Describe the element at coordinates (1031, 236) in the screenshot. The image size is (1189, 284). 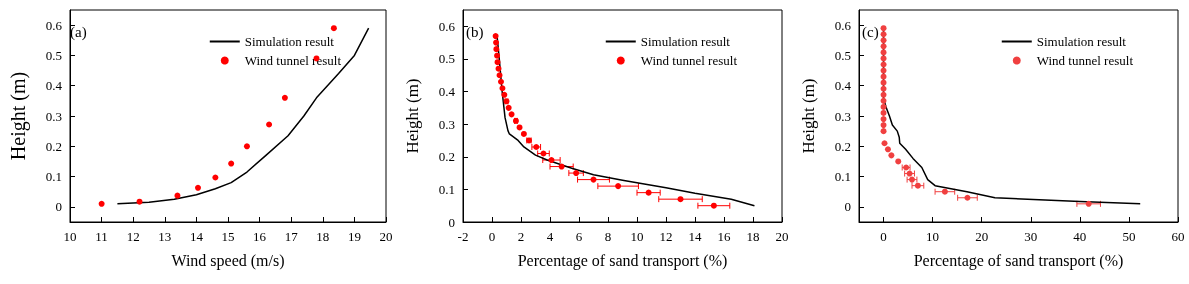
I see `x-tick-label: 30` at that location.